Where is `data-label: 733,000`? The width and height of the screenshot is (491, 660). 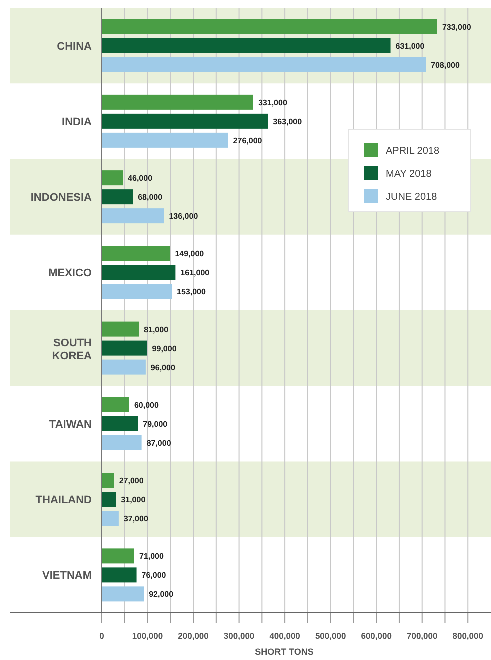
data-label: 733,000 is located at coordinates (457, 27).